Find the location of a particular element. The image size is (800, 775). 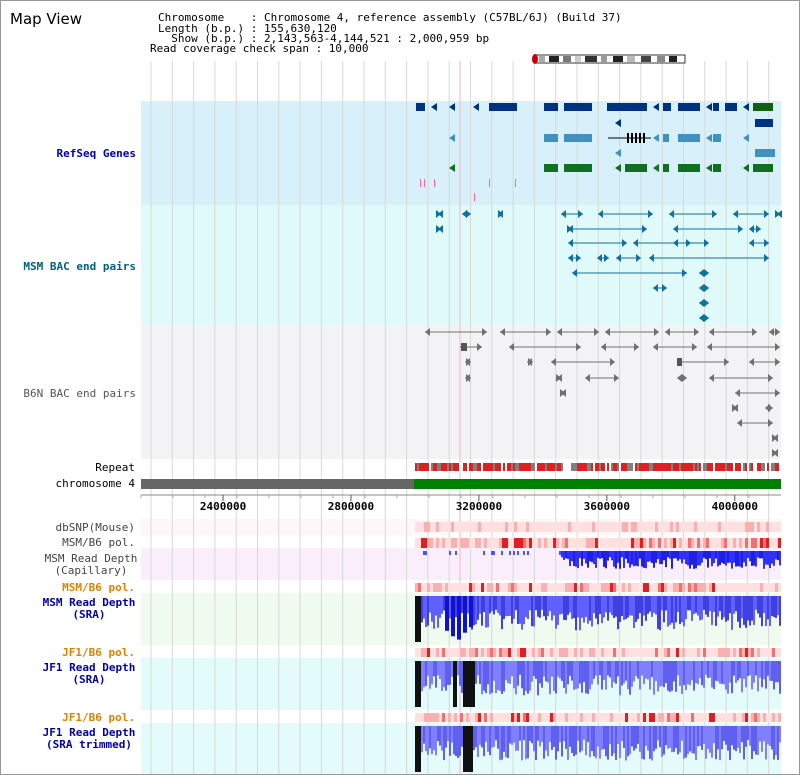

axis-tick-label: 2800000 is located at coordinates (351, 506).